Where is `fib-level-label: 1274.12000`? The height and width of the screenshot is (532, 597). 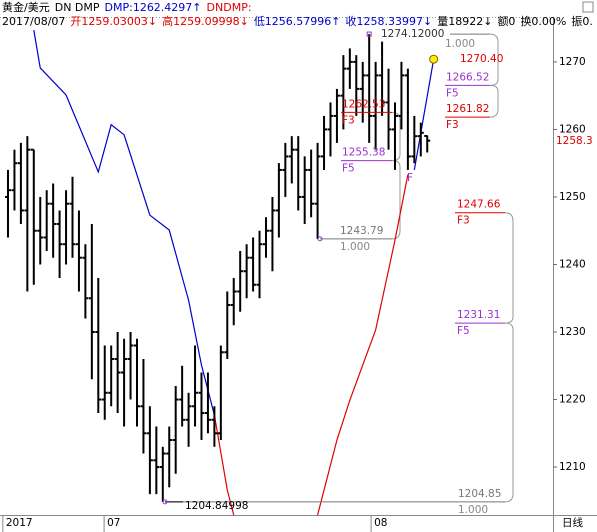
fib-level-label: 1274.12000 is located at coordinates (412, 34).